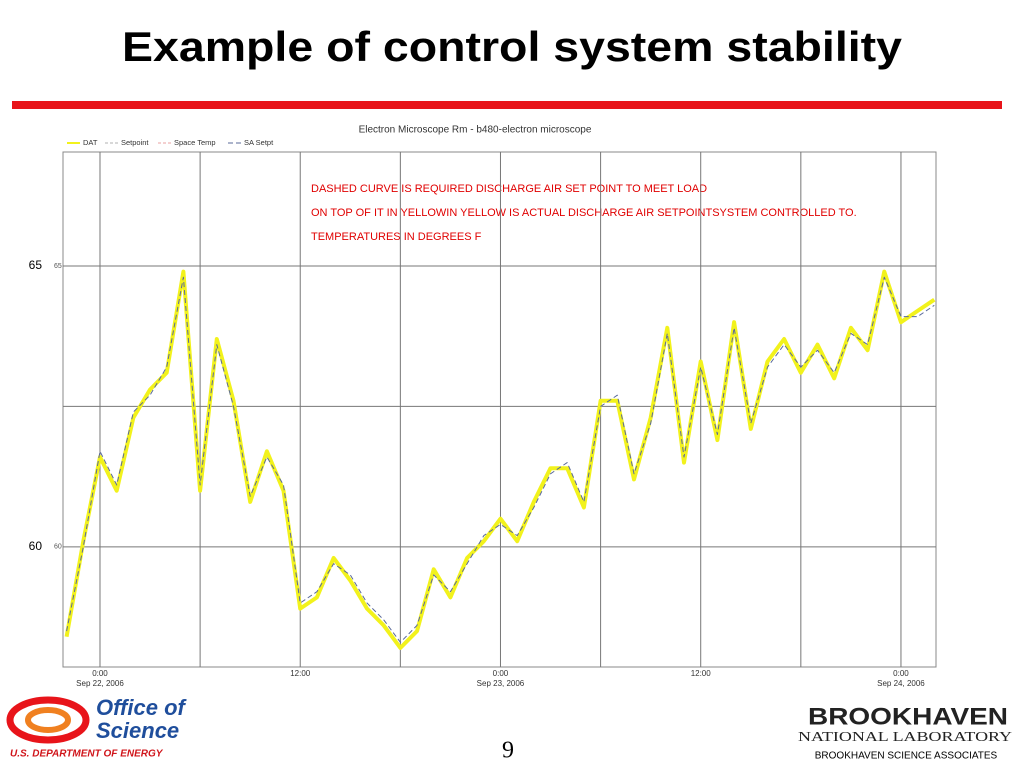 This screenshot has width=1024, height=768. Describe the element at coordinates (90, 142) in the screenshot. I see `legend-label: DAT` at that location.